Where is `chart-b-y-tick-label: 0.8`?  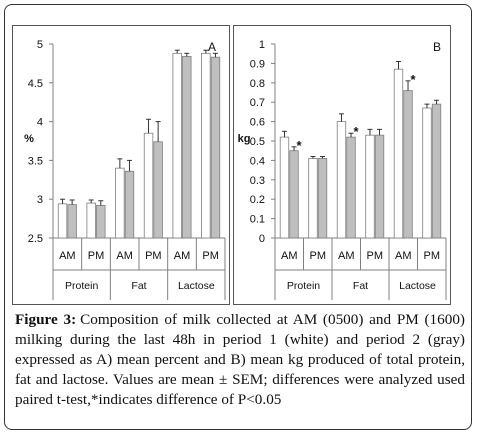
chart-b-y-tick-label: 0.8 is located at coordinates (257, 84).